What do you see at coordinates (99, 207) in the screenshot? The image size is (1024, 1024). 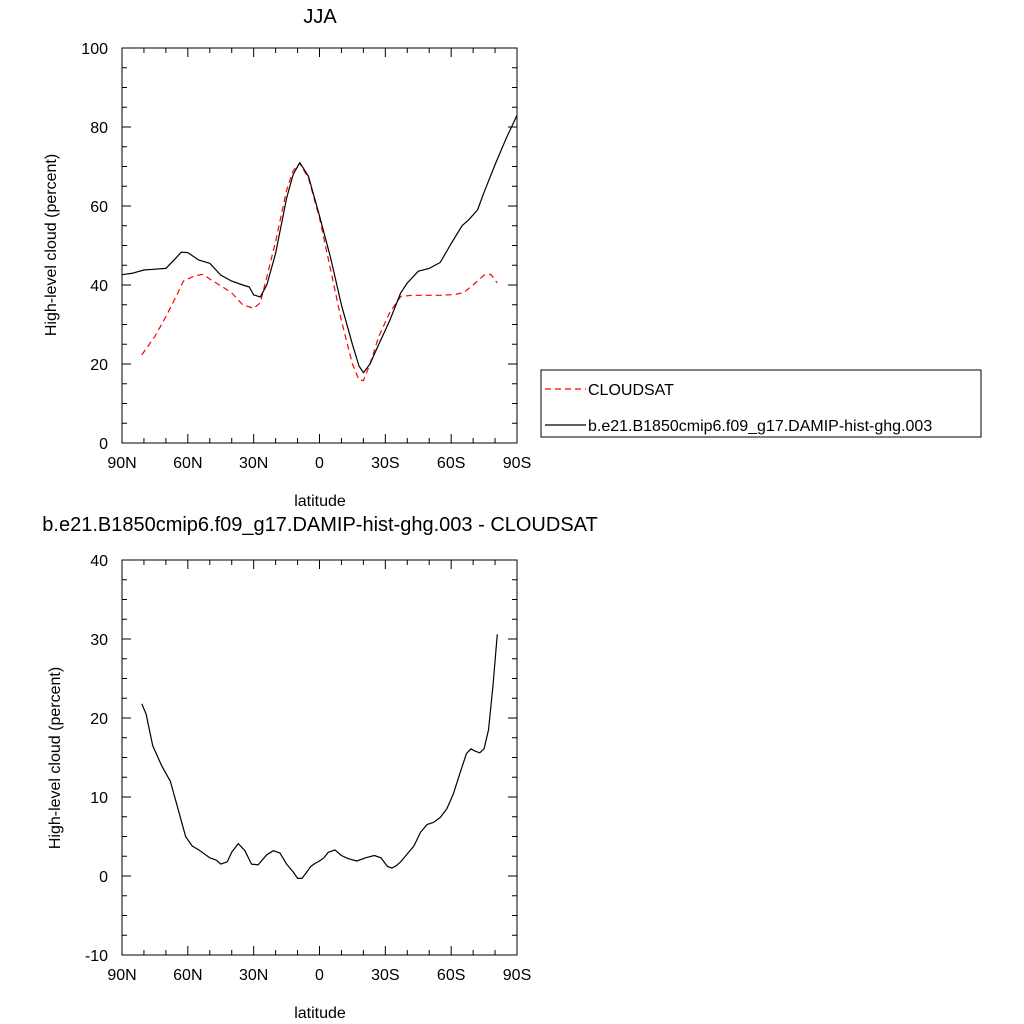 I see `top-y-tick-label: 60` at bounding box center [99, 207].